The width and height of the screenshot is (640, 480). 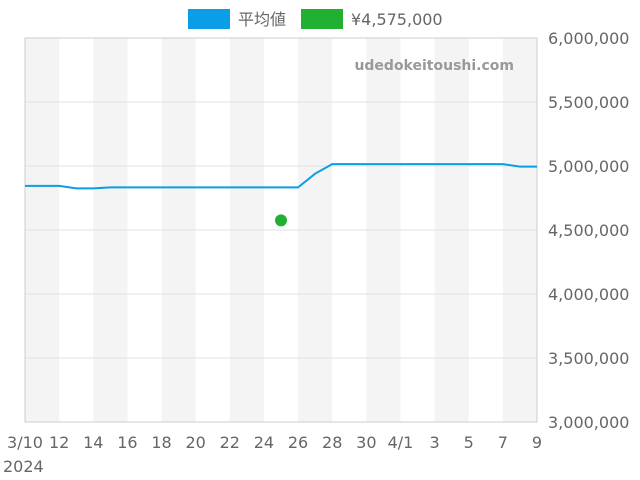 What do you see at coordinates (588, 38) in the screenshot?
I see `y-tick-label: 6,000,000` at bounding box center [588, 38].